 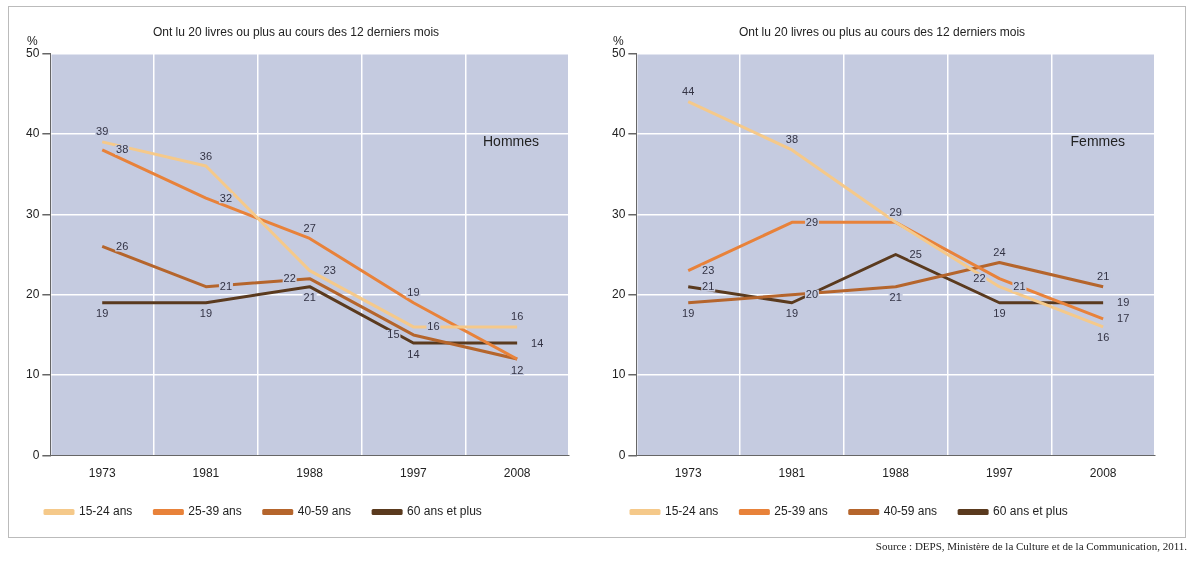 I want to click on data-label: 32, so click(x=226, y=197).